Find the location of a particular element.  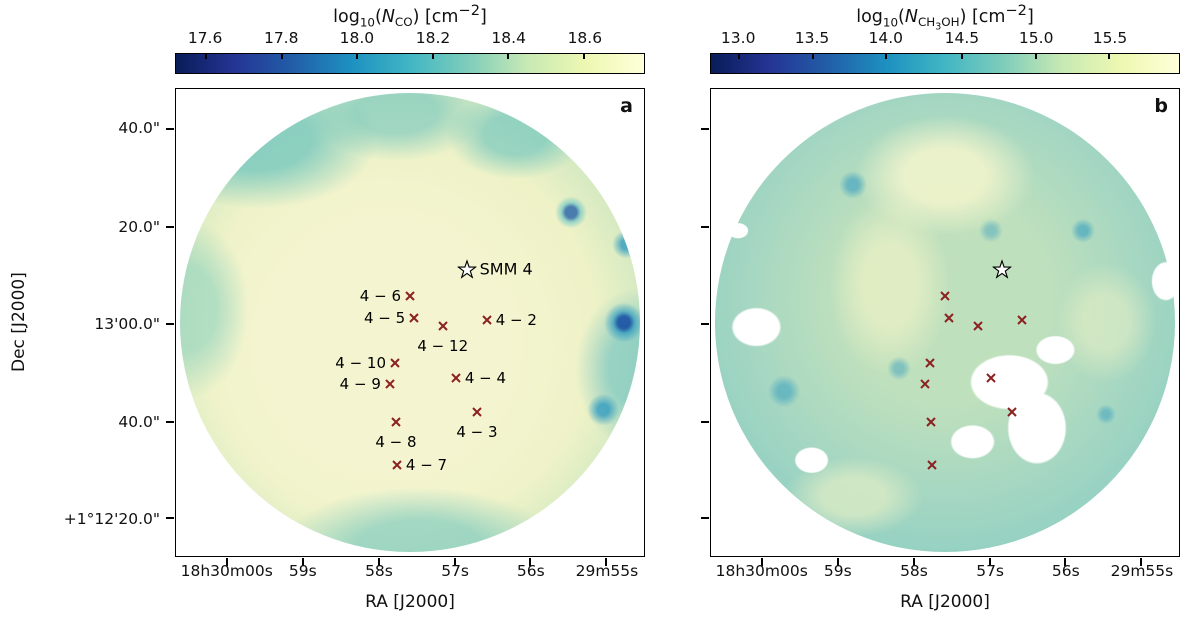

smm4-label: SMM 4 is located at coordinates (506, 269).